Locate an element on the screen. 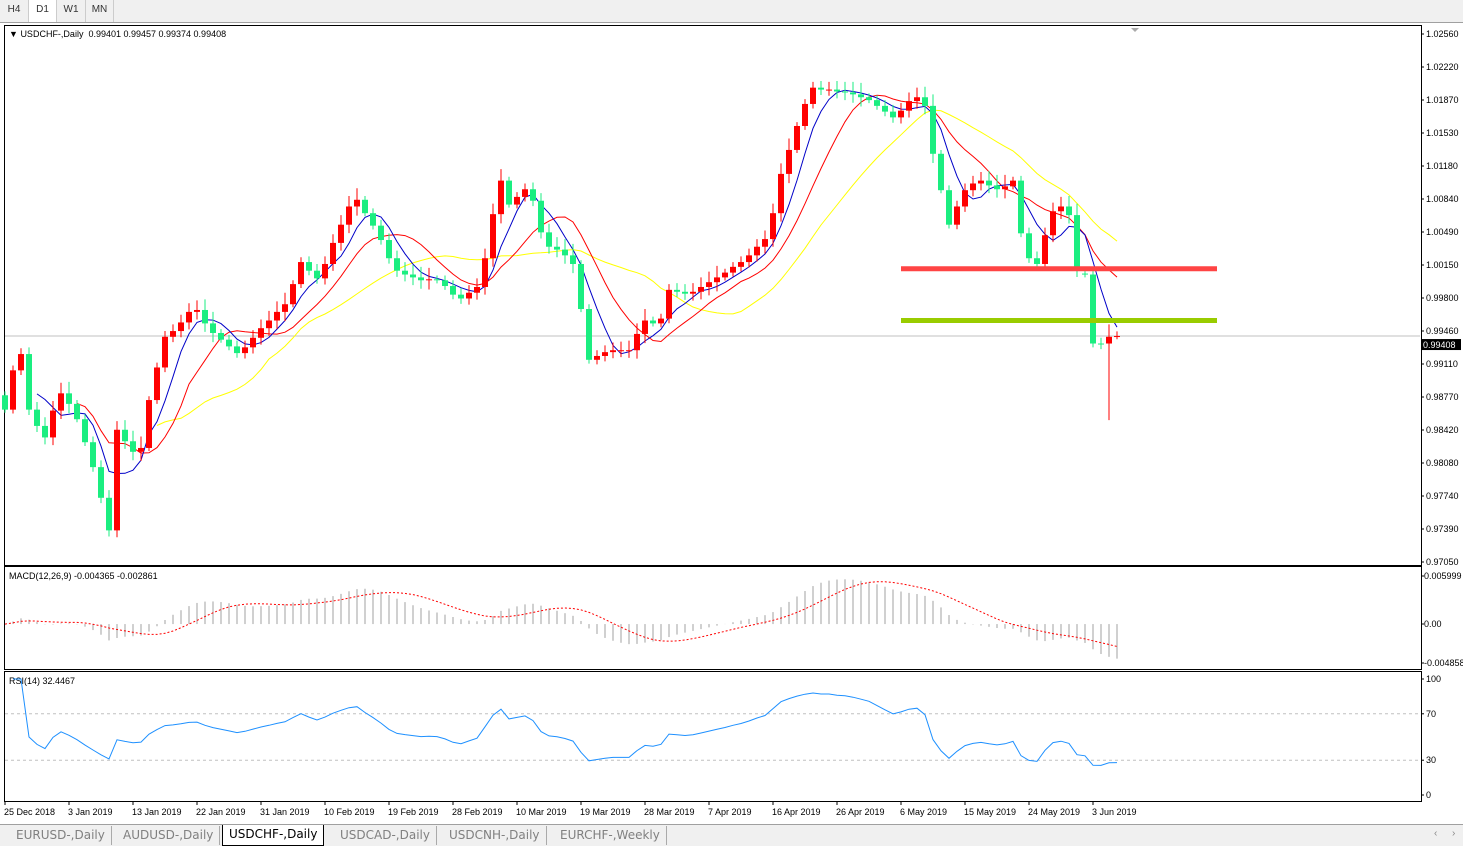  tab-eurusd: EURUSD-,Daily is located at coordinates (61, 835).